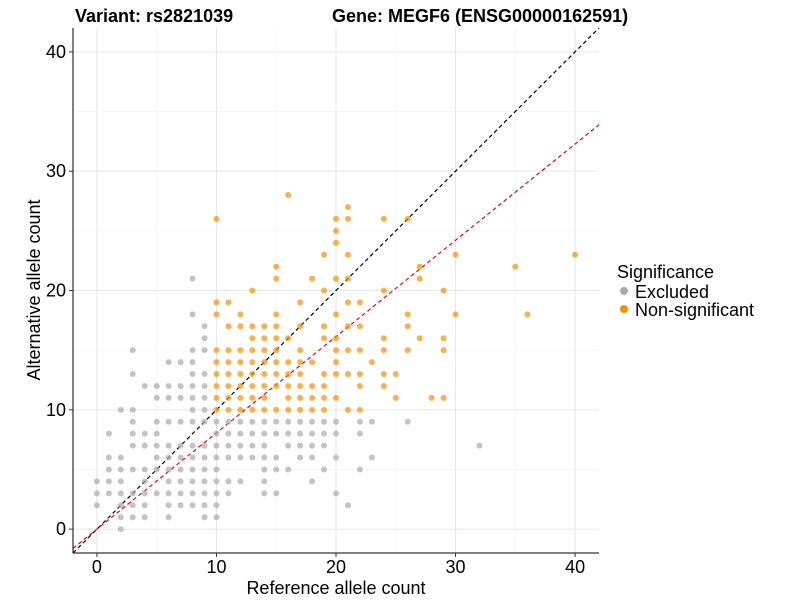  Describe the element at coordinates (336, 567) in the screenshot. I see `x-tick-label: 20` at that location.